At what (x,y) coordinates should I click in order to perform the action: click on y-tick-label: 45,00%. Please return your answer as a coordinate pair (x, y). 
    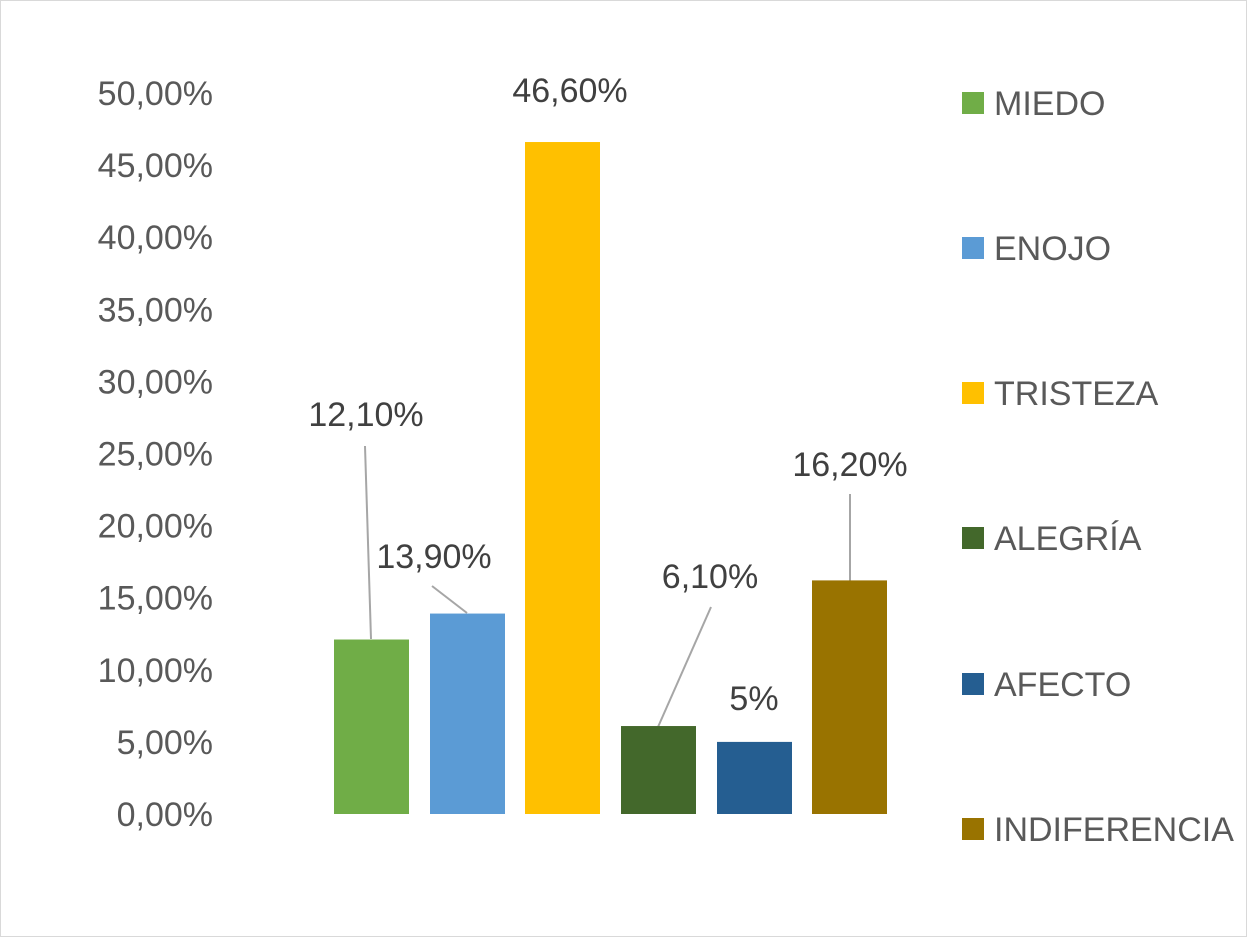
    Looking at the image, I should click on (155, 166).